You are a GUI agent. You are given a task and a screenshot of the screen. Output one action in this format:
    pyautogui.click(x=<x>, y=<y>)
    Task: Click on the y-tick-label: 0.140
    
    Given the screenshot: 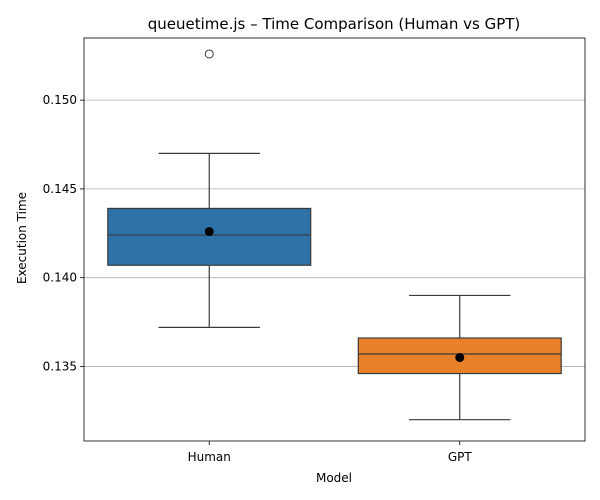 What is the action you would take?
    pyautogui.click(x=60, y=278)
    